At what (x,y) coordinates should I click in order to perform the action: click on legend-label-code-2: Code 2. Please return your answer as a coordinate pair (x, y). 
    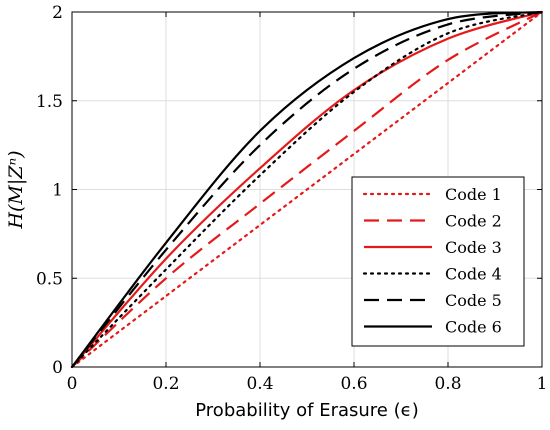
    Looking at the image, I should click on (473, 221).